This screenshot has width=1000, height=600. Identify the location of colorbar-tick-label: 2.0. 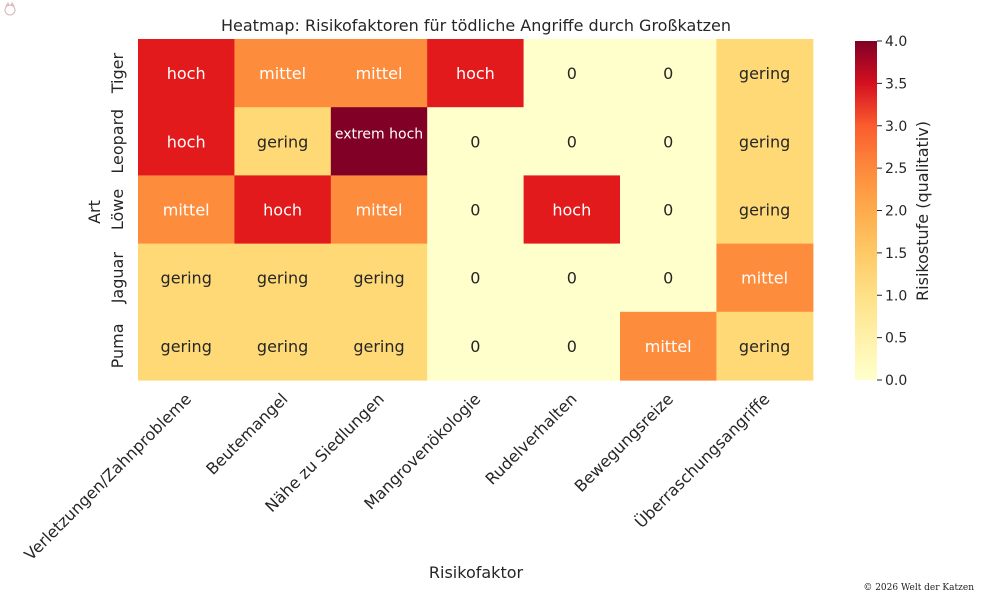
(896, 212).